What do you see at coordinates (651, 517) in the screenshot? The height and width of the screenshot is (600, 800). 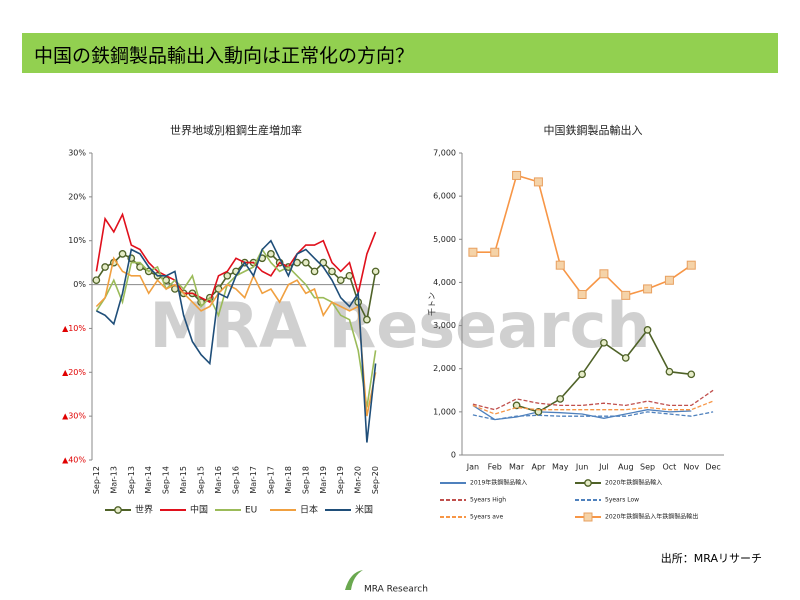 I see `legend-label: 2020年鉄鋼製品入年鉄鋼製品輸出` at bounding box center [651, 517].